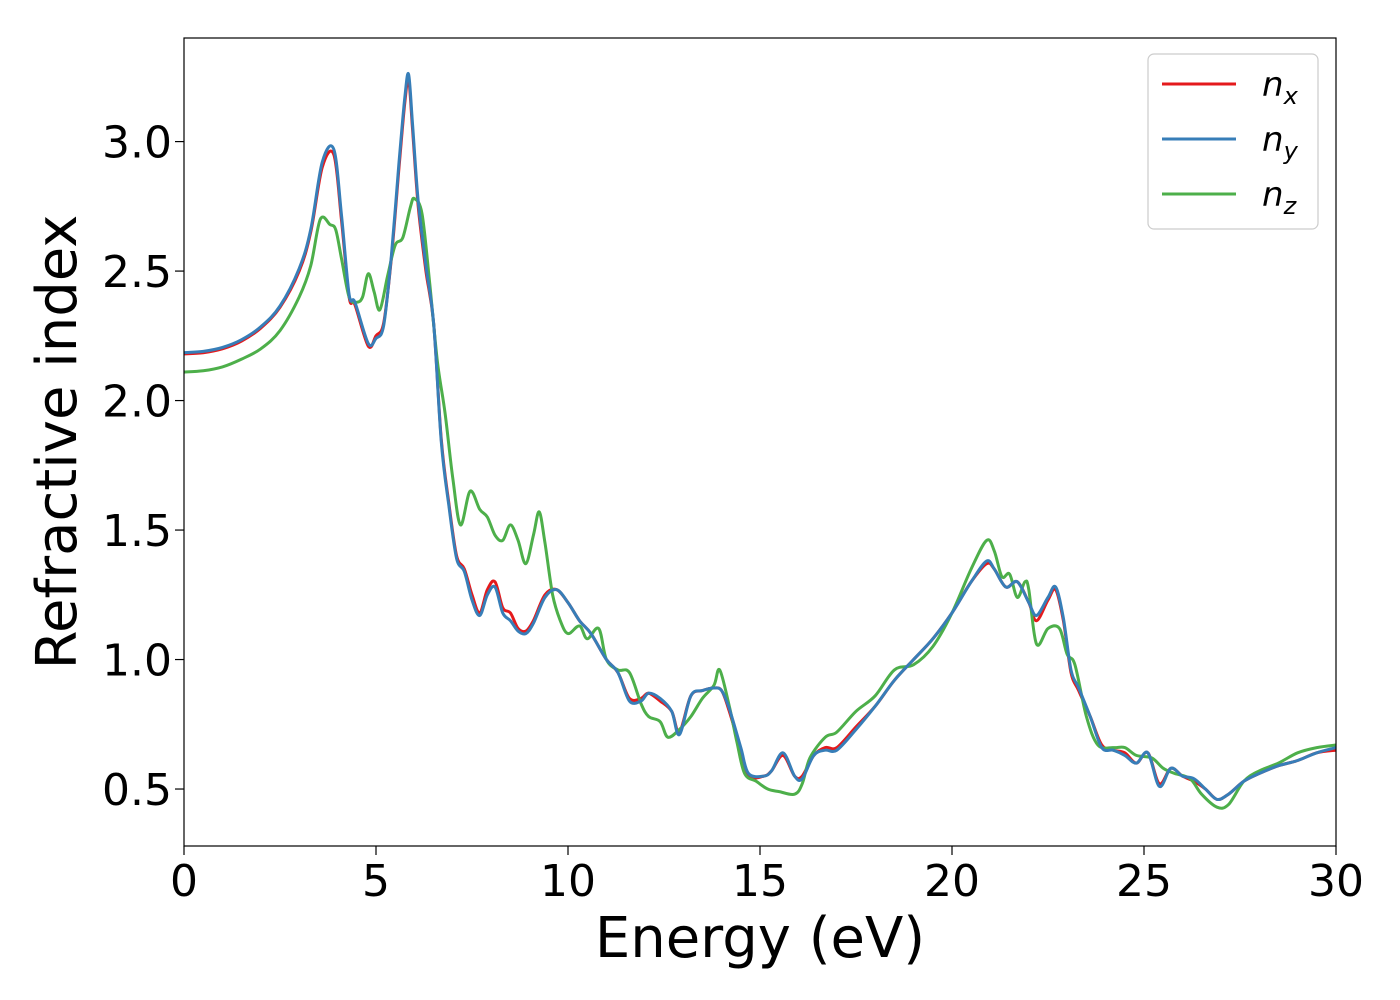 The width and height of the screenshot is (1400, 1000). I want to click on x-axis: 0 5 10 15 20 25 30, so click(767, 876).